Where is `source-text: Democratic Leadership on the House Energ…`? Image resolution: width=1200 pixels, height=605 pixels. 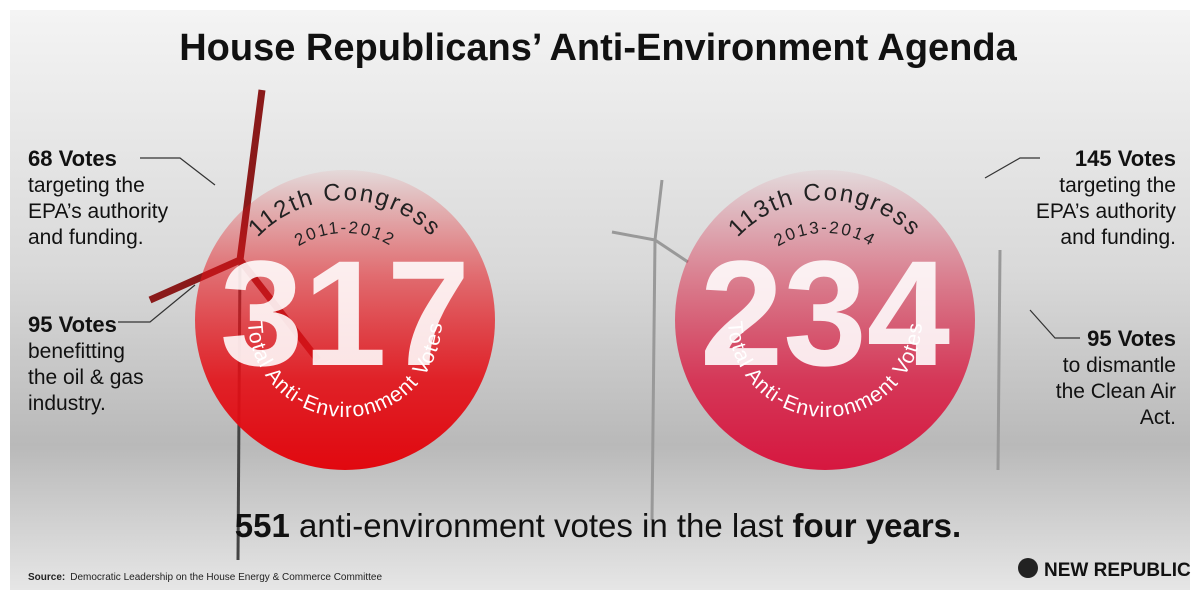 source-text: Democratic Leadership on the House Energ… is located at coordinates (226, 577).